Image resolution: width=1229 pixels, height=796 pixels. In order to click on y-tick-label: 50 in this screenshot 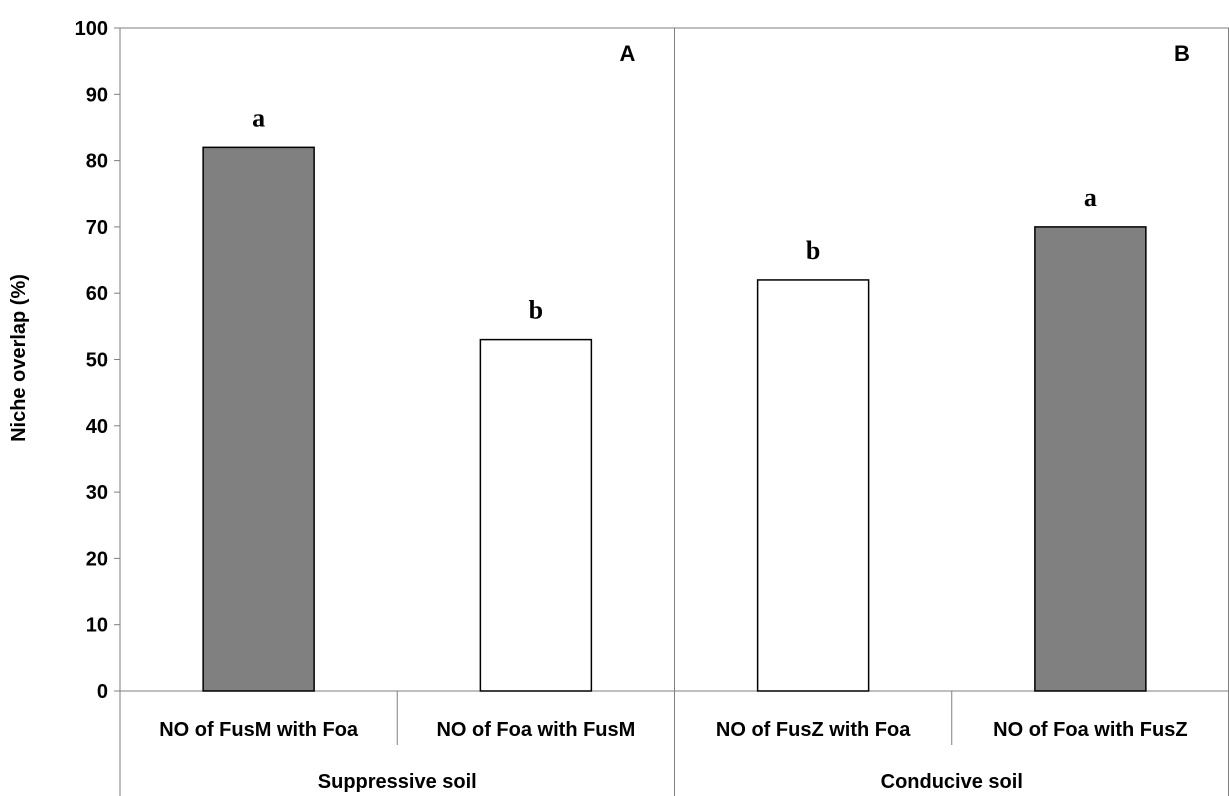, I will do `click(97, 361)`.